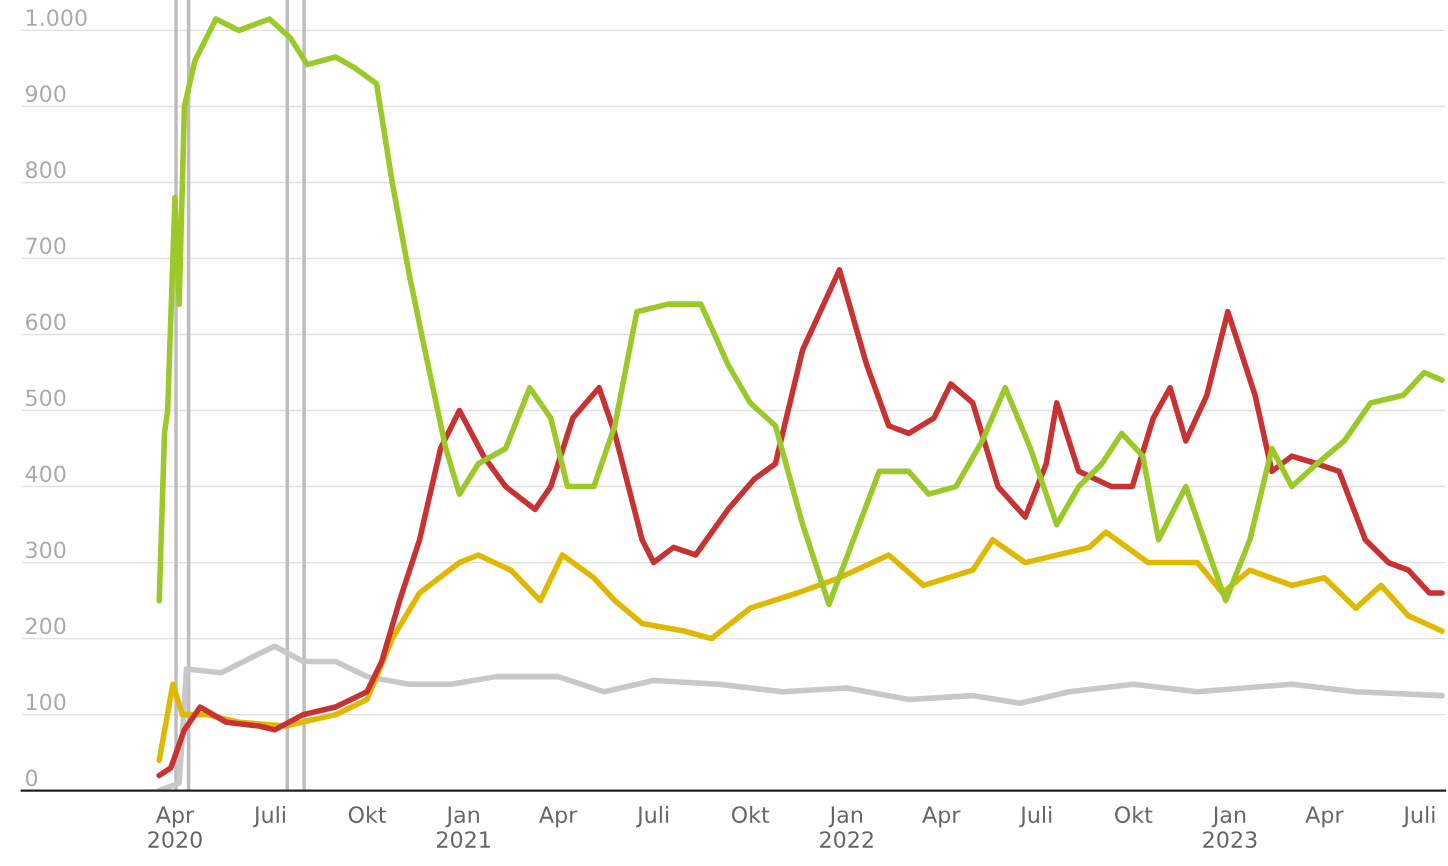 This screenshot has height=866, width=1448. What do you see at coordinates (46, 170) in the screenshot?
I see `y-tick-label: 800` at bounding box center [46, 170].